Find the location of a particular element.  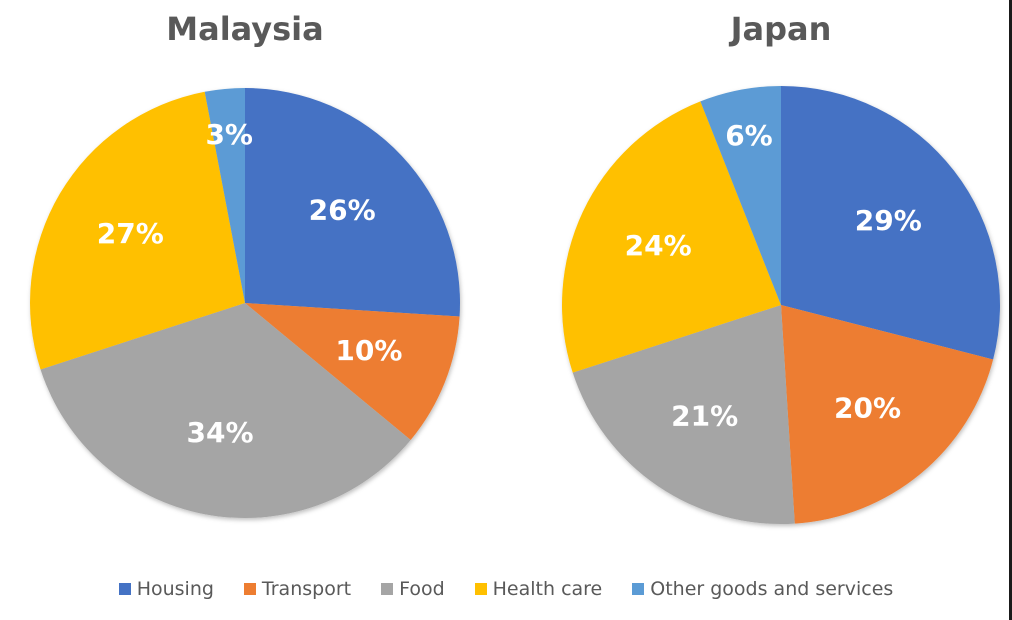

data-label: 10% is located at coordinates (368, 350).